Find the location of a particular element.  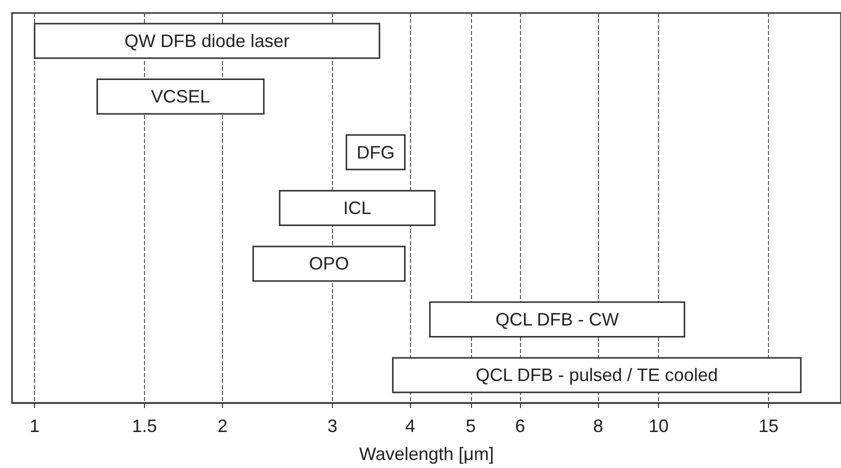

y-tick-label: DFG is located at coordinates (375, 152).